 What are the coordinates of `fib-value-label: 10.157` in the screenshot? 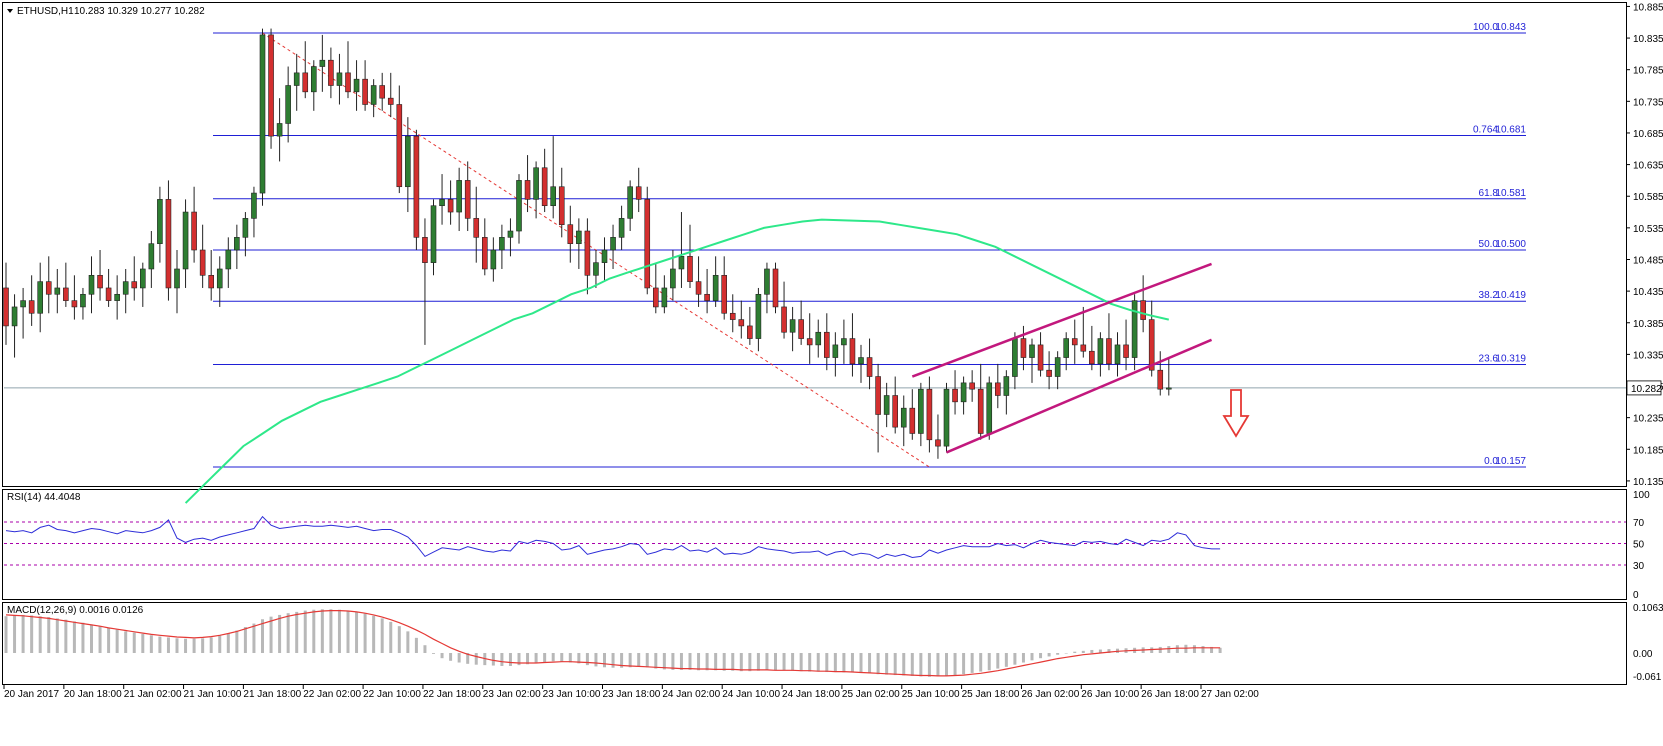 It's located at (1510, 461).